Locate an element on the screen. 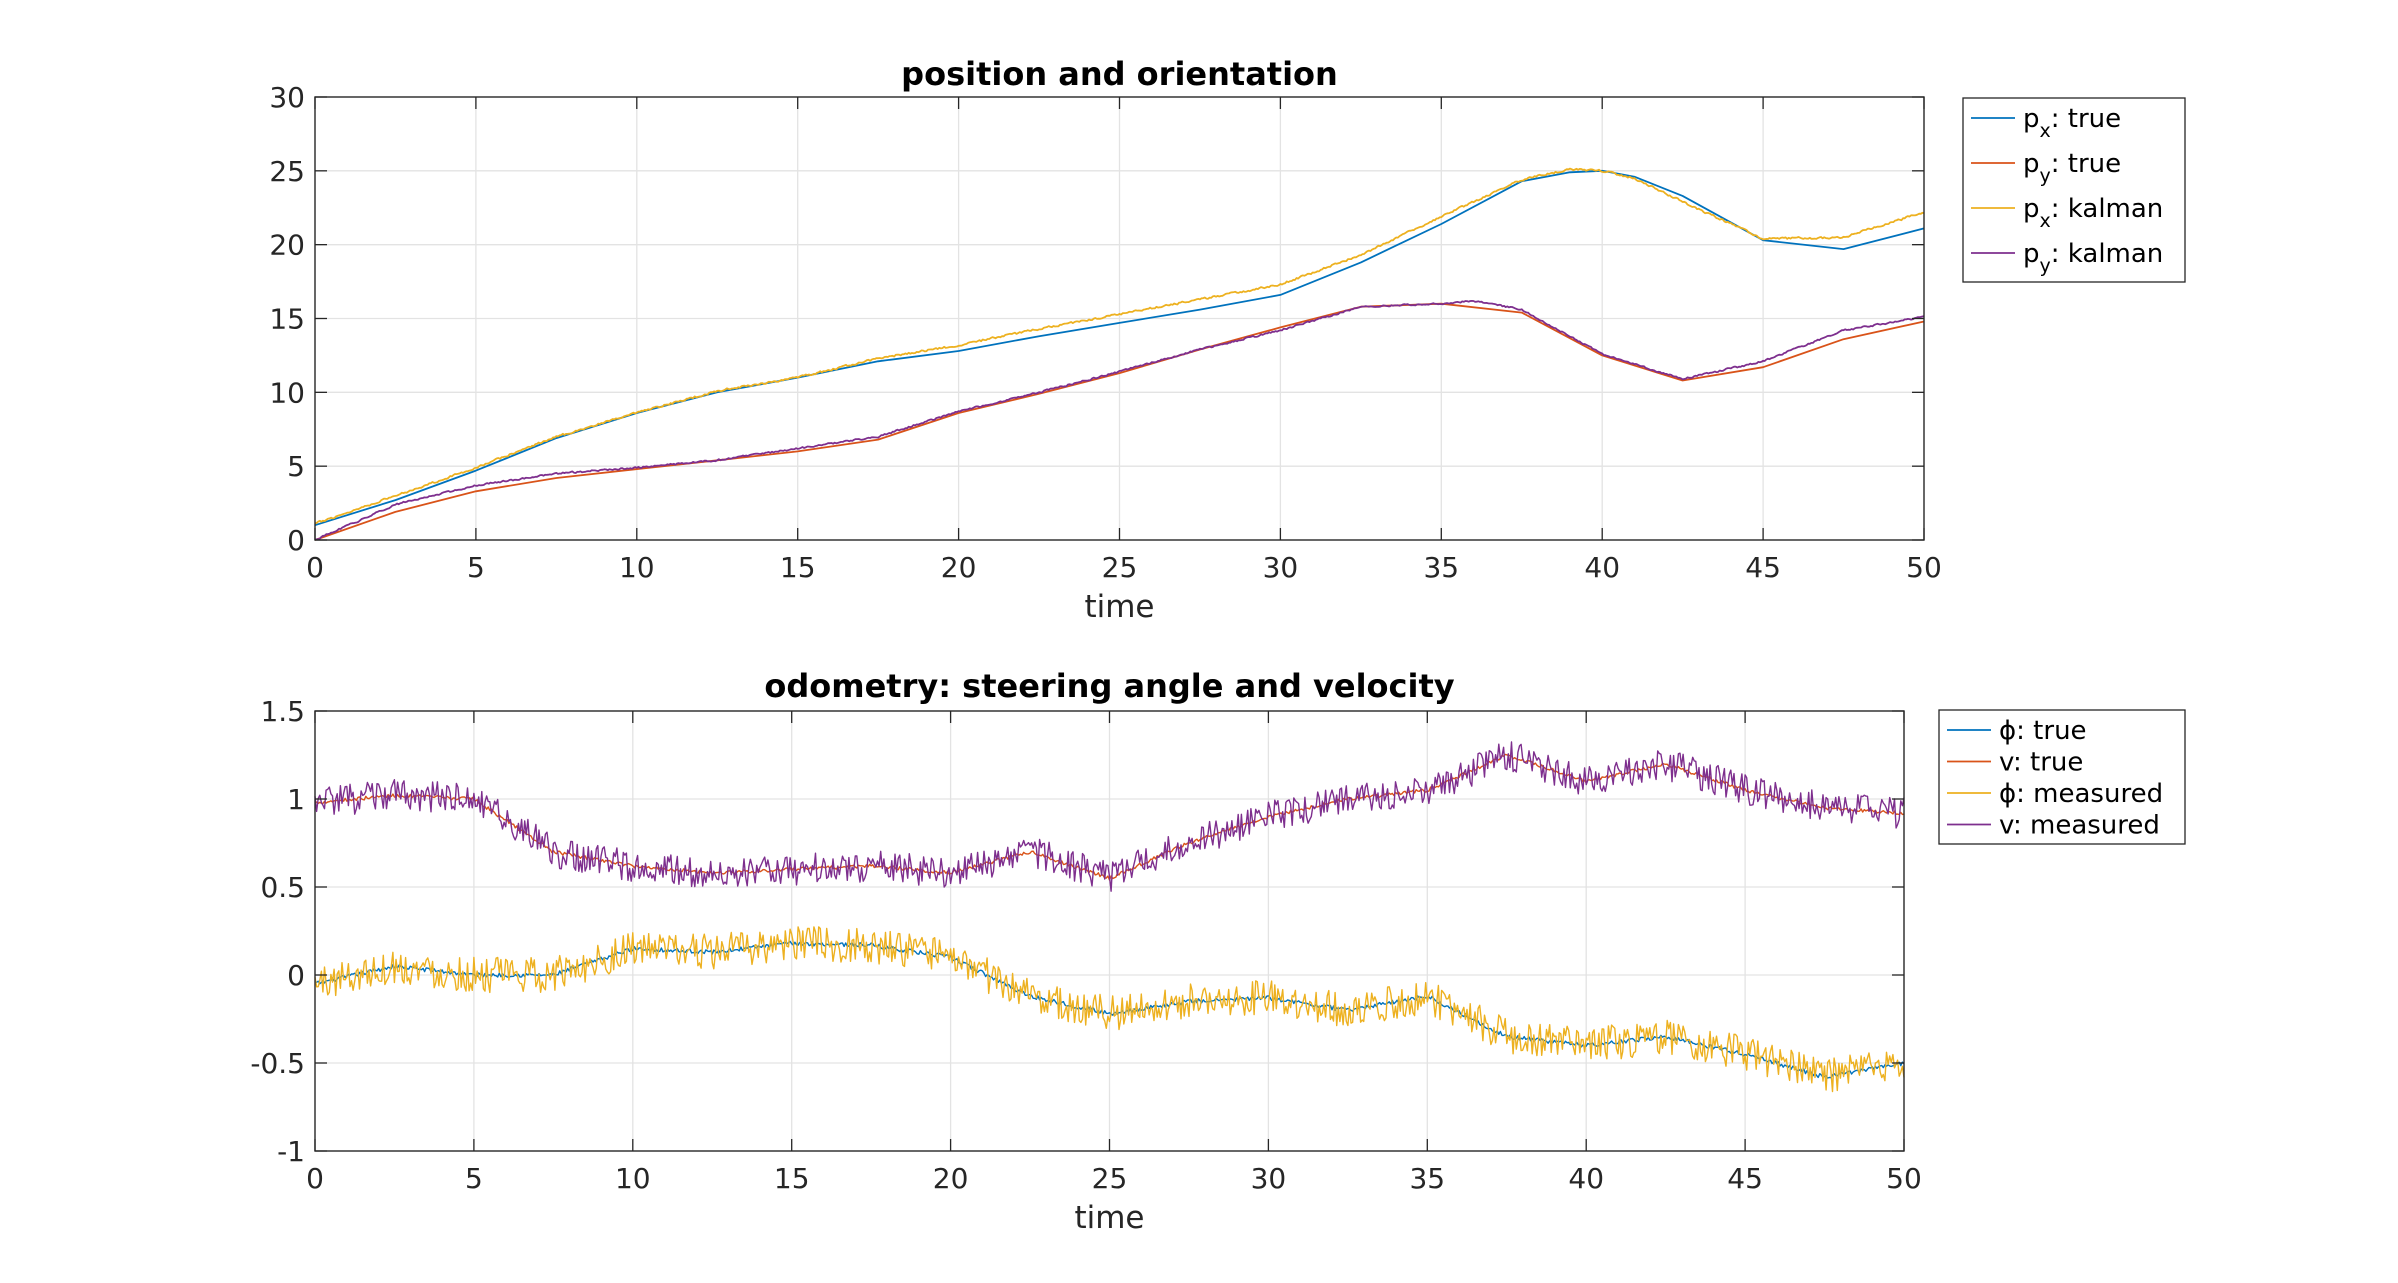  chart-title: odometry: steering angle and velocity is located at coordinates (1109, 686).